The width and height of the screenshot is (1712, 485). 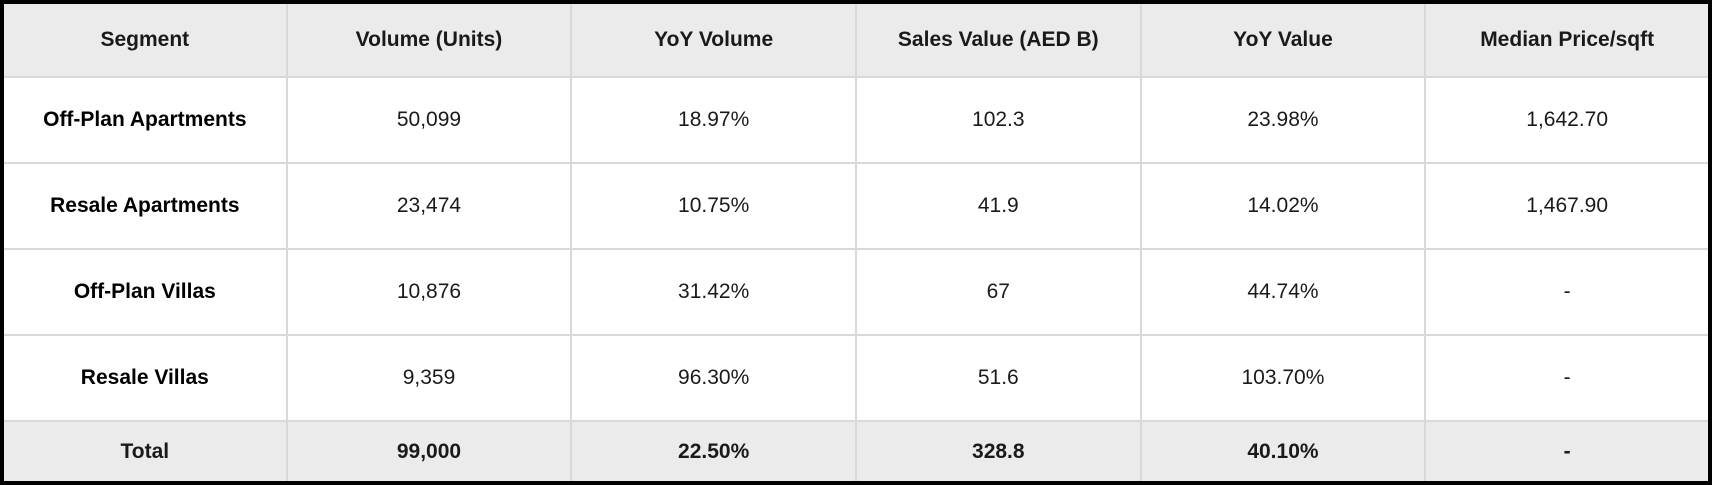 I want to click on total-median-price-value: -, so click(x=1567, y=452).